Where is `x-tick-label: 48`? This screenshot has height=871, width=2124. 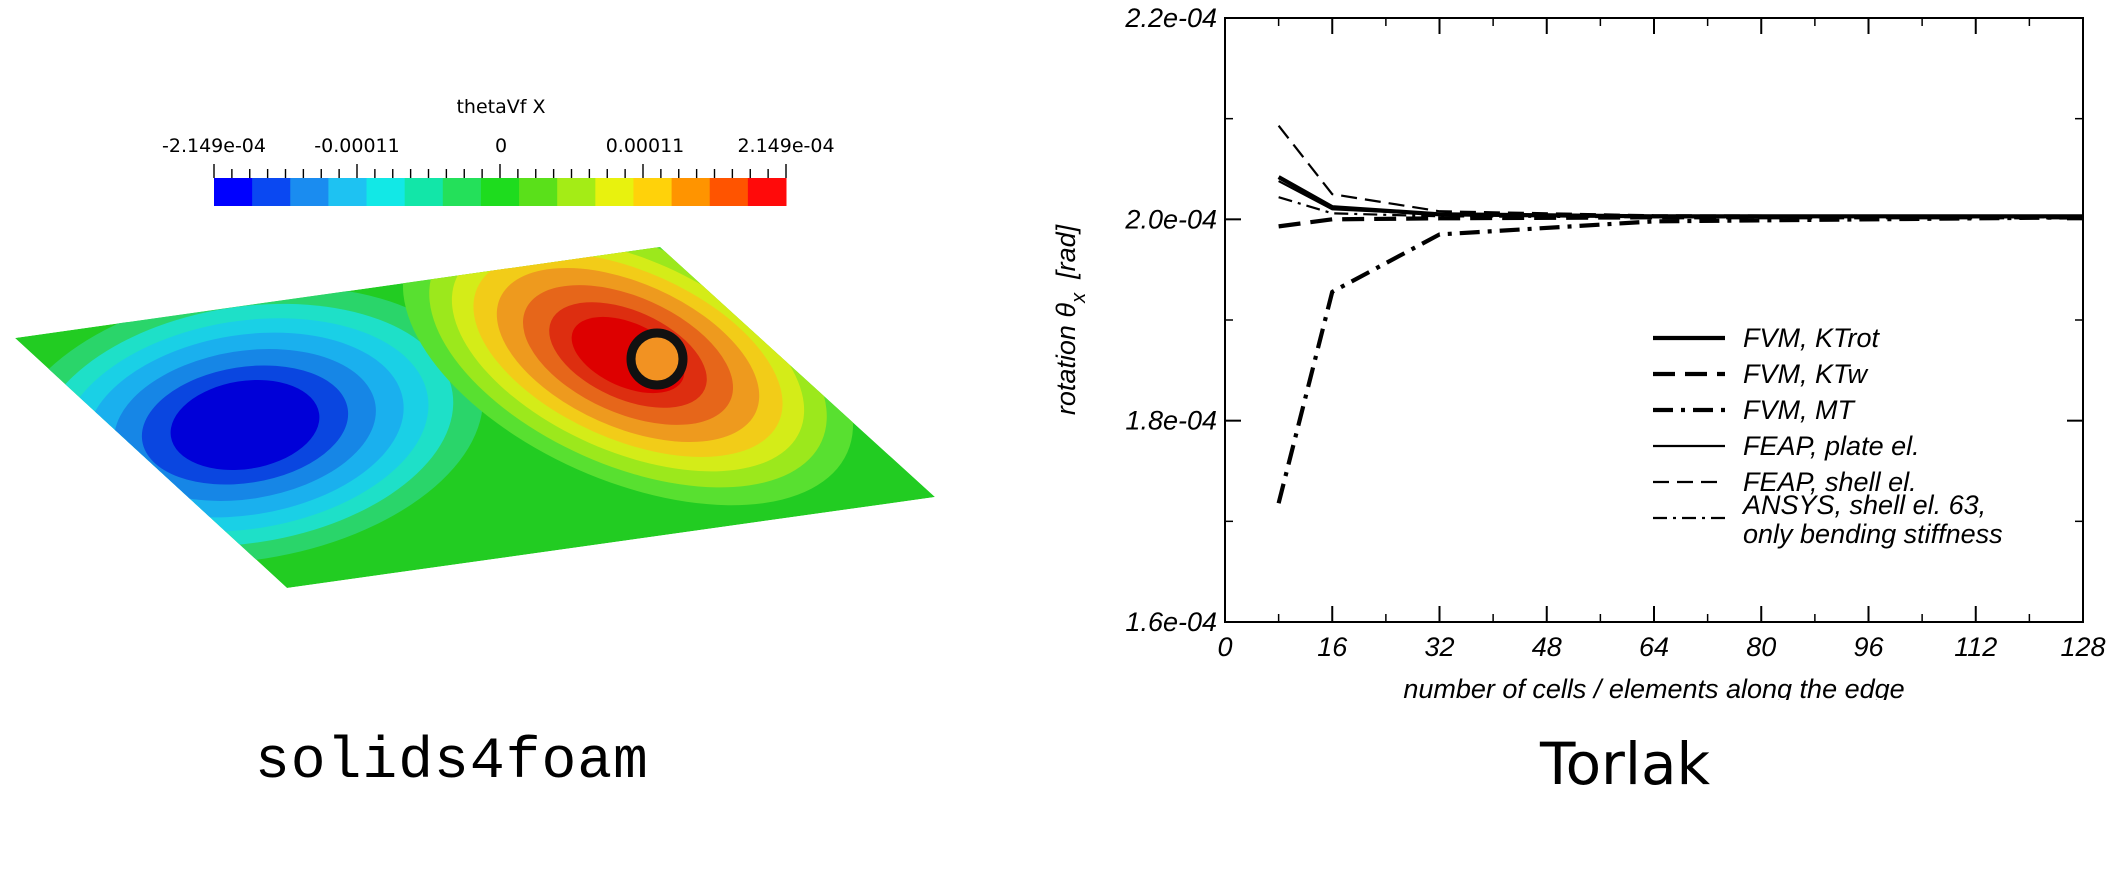
x-tick-label: 48 is located at coordinates (1547, 647).